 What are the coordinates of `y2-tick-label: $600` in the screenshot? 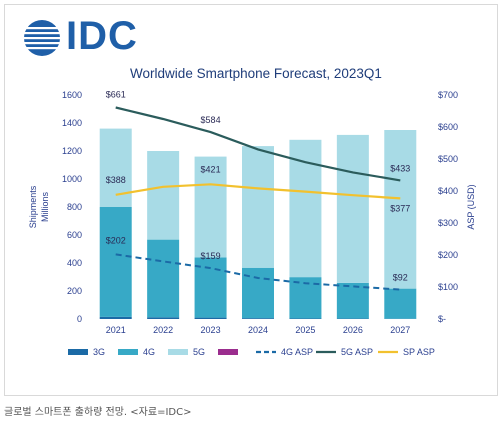 It's located at (448, 127).